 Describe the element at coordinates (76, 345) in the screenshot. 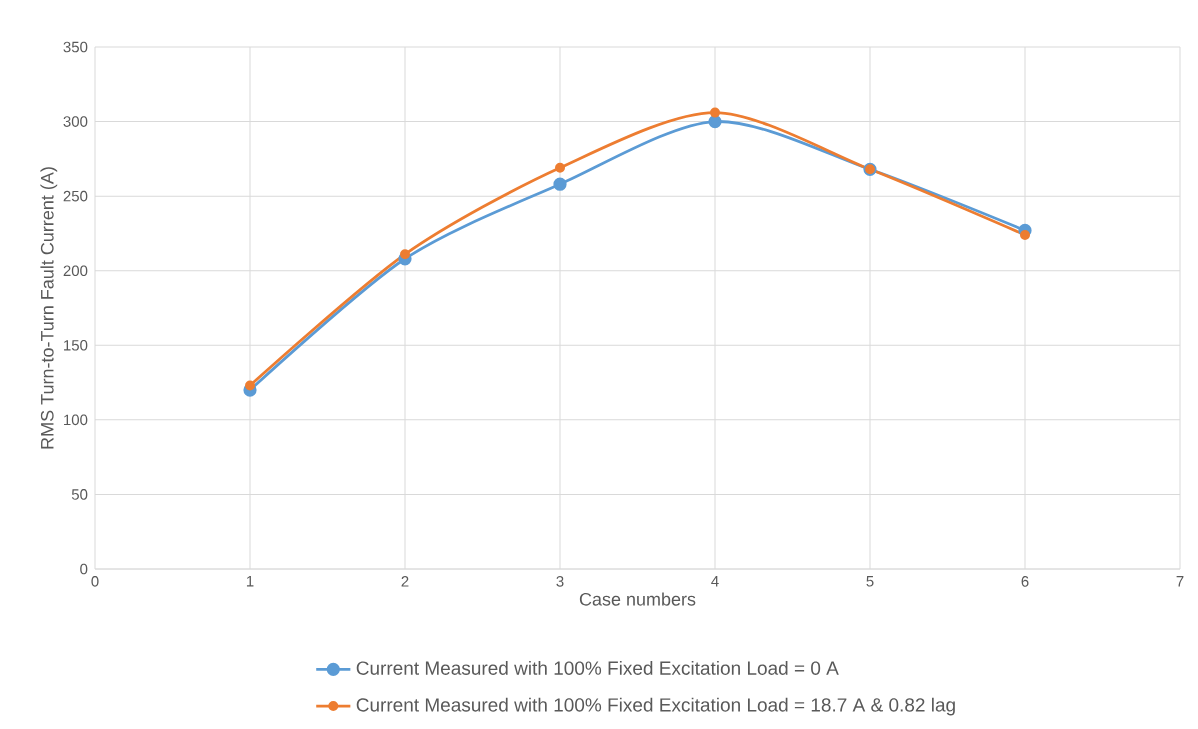

I see `y-tick-label: 150` at that location.